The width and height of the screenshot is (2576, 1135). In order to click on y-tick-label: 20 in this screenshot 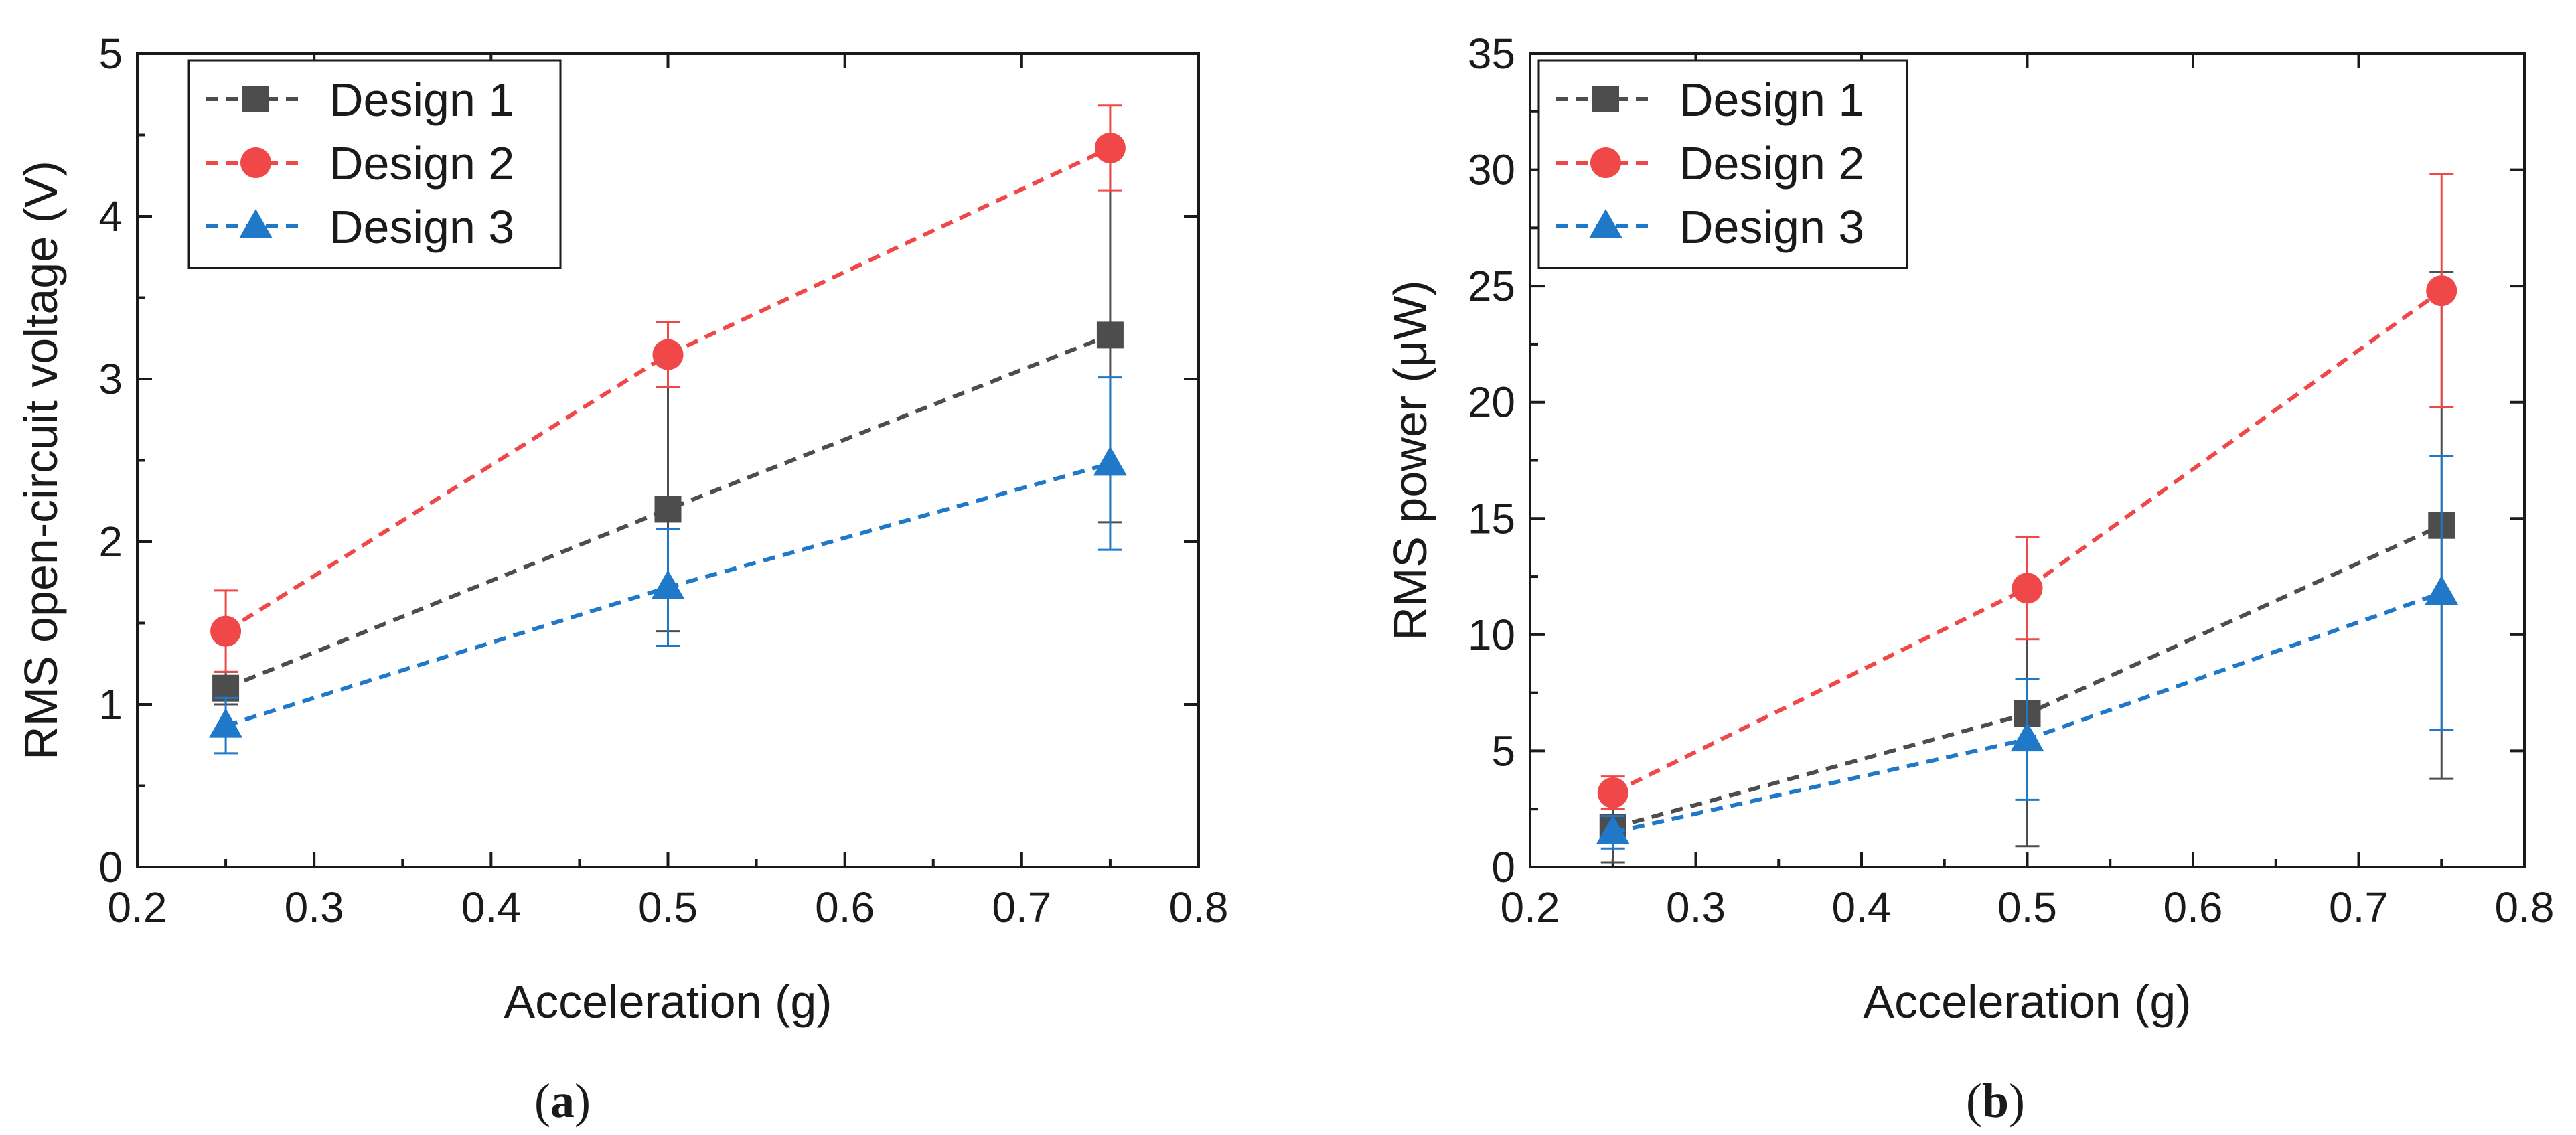, I will do `click(1491, 403)`.